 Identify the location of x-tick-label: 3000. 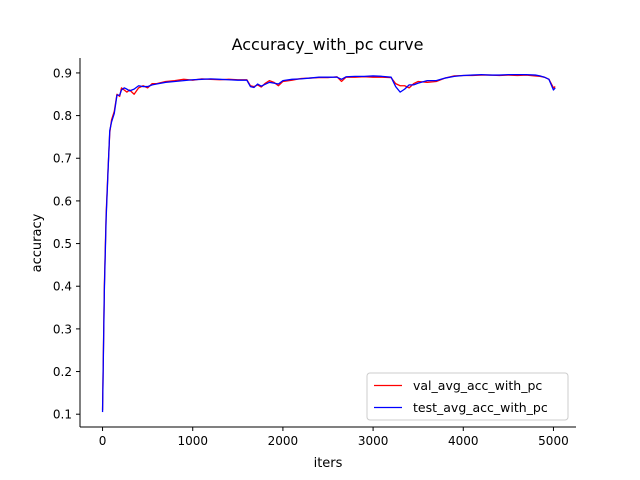
(373, 441).